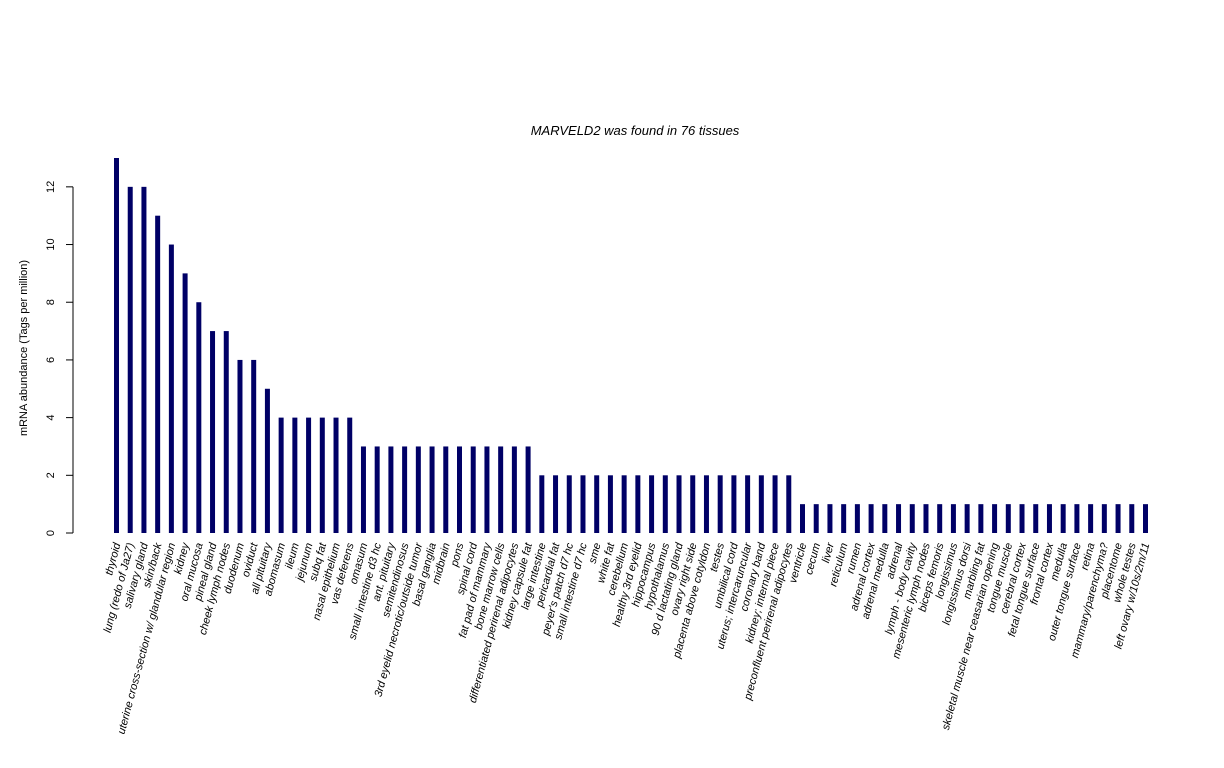 Image resolution: width=1224 pixels, height=768 pixels. I want to click on y-tick-label: 10, so click(51, 244).